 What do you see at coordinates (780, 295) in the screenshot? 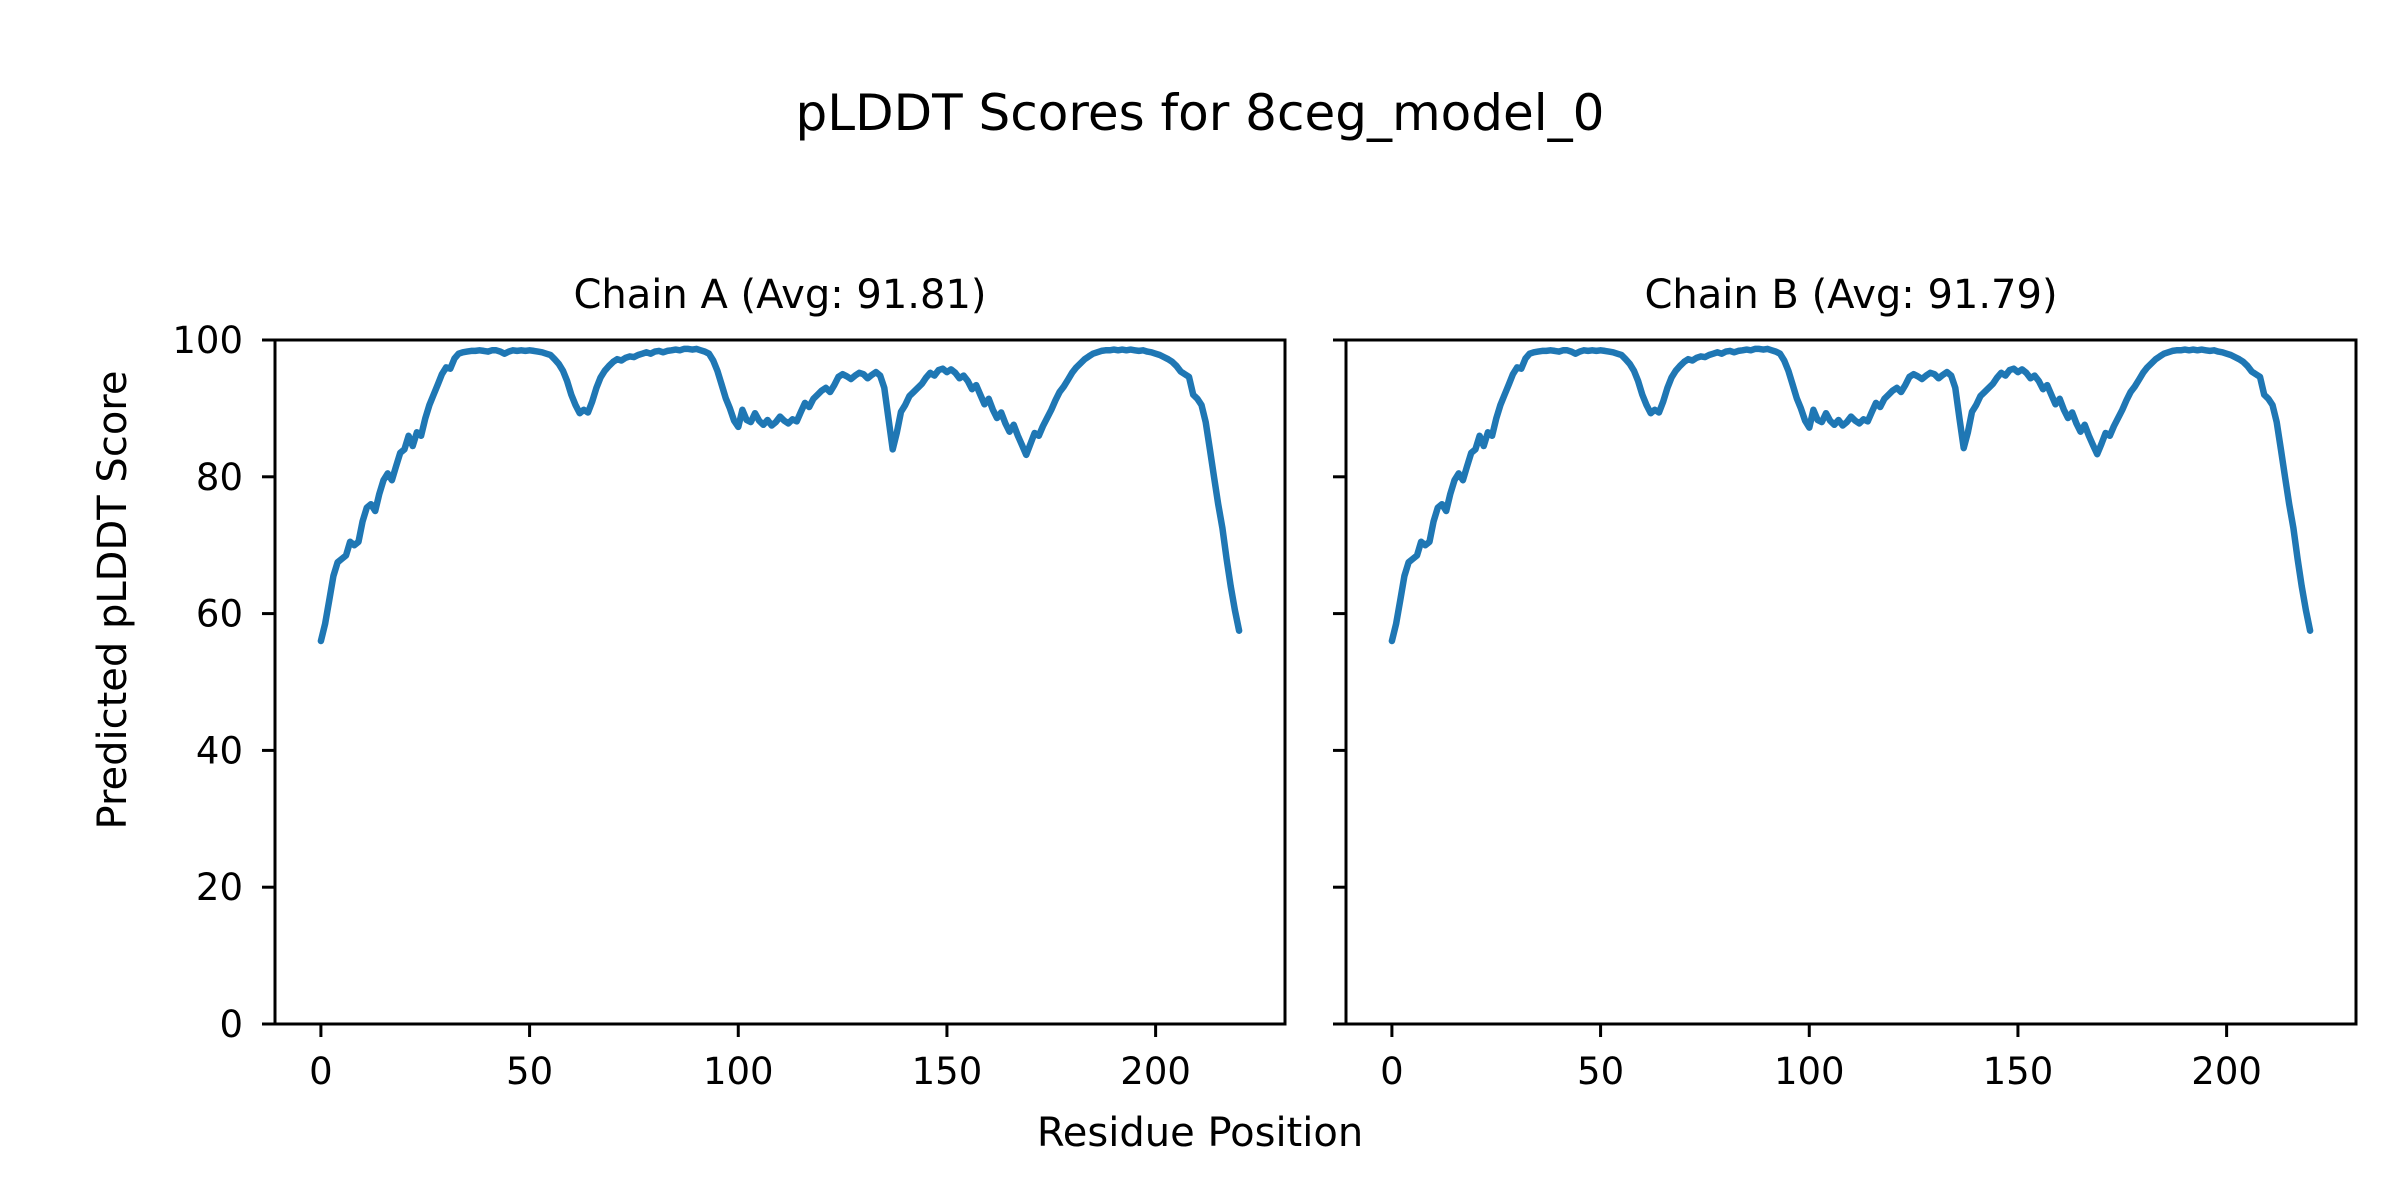
I see `subplot-title-chain-a: Chain A (Avg: 91.81)` at bounding box center [780, 295].